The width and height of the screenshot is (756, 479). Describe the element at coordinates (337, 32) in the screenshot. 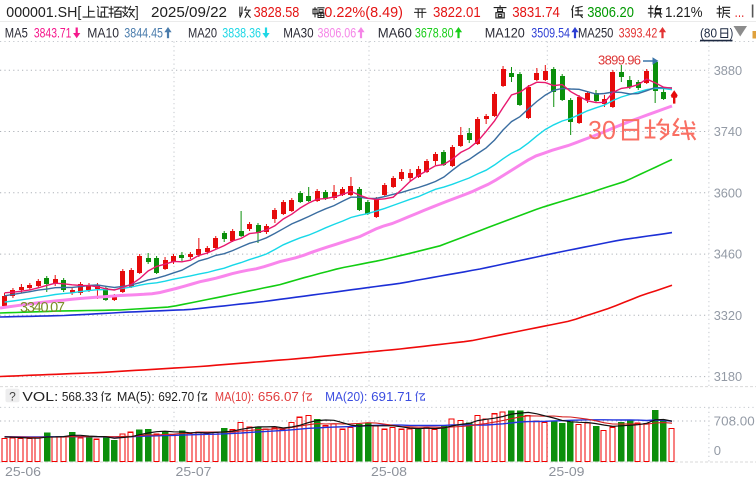

I see `svg-text: 3806.06` at that location.